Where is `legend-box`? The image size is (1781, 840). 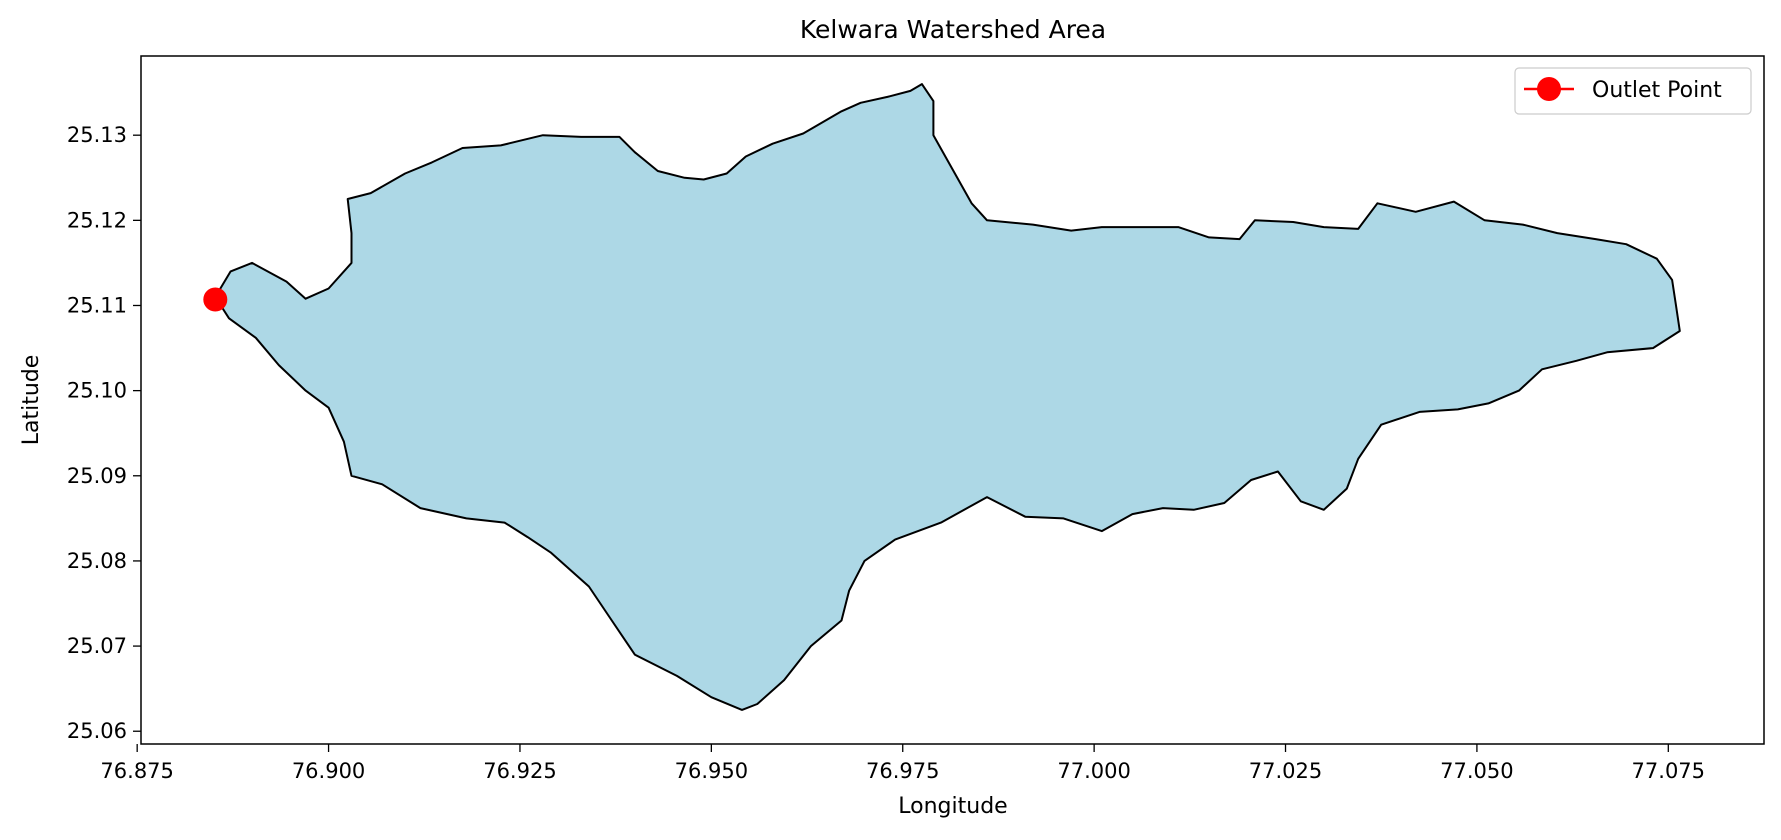 legend-box is located at coordinates (1633, 91).